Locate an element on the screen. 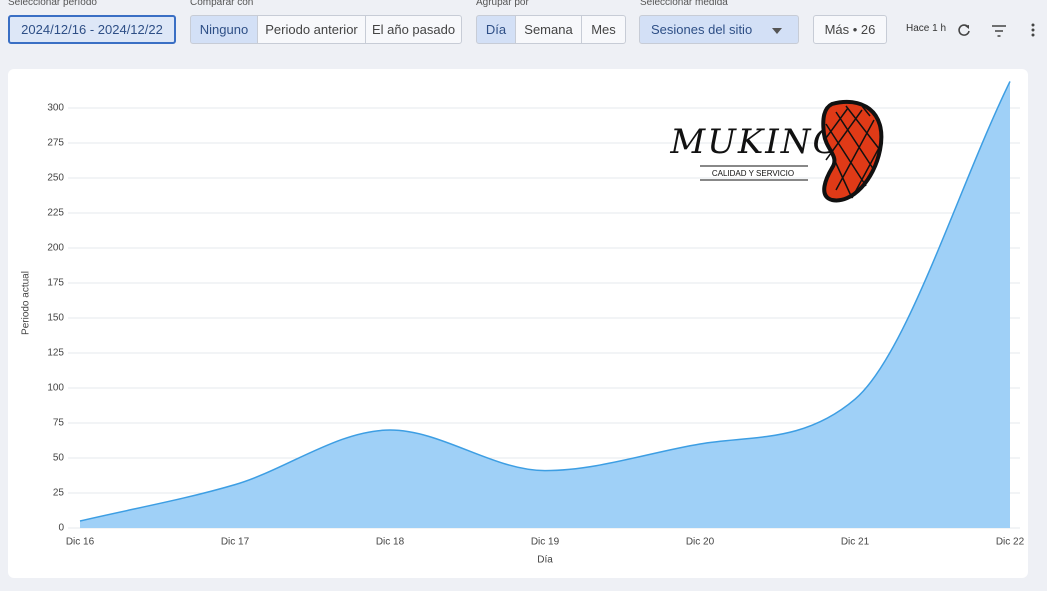  y-tick-label: 250 is located at coordinates (55, 178).